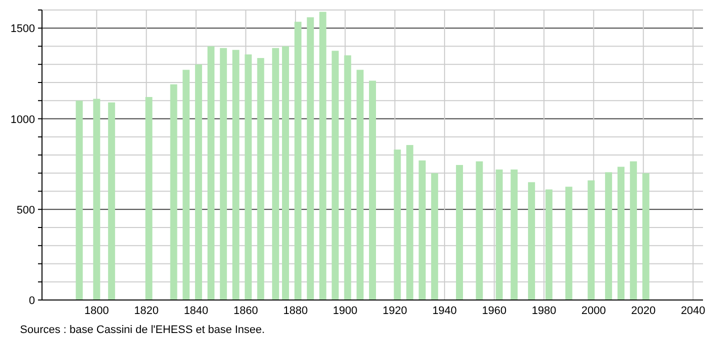 This screenshot has height=340, width=710. Describe the element at coordinates (643, 311) in the screenshot. I see `x-tick-label: 2020` at that location.